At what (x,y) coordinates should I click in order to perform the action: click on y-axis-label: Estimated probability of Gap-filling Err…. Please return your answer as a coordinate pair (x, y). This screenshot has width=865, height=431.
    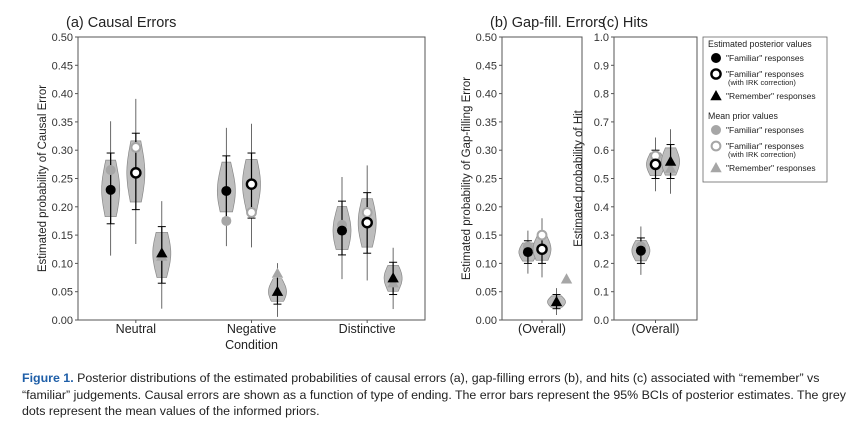
    Looking at the image, I should click on (467, 178).